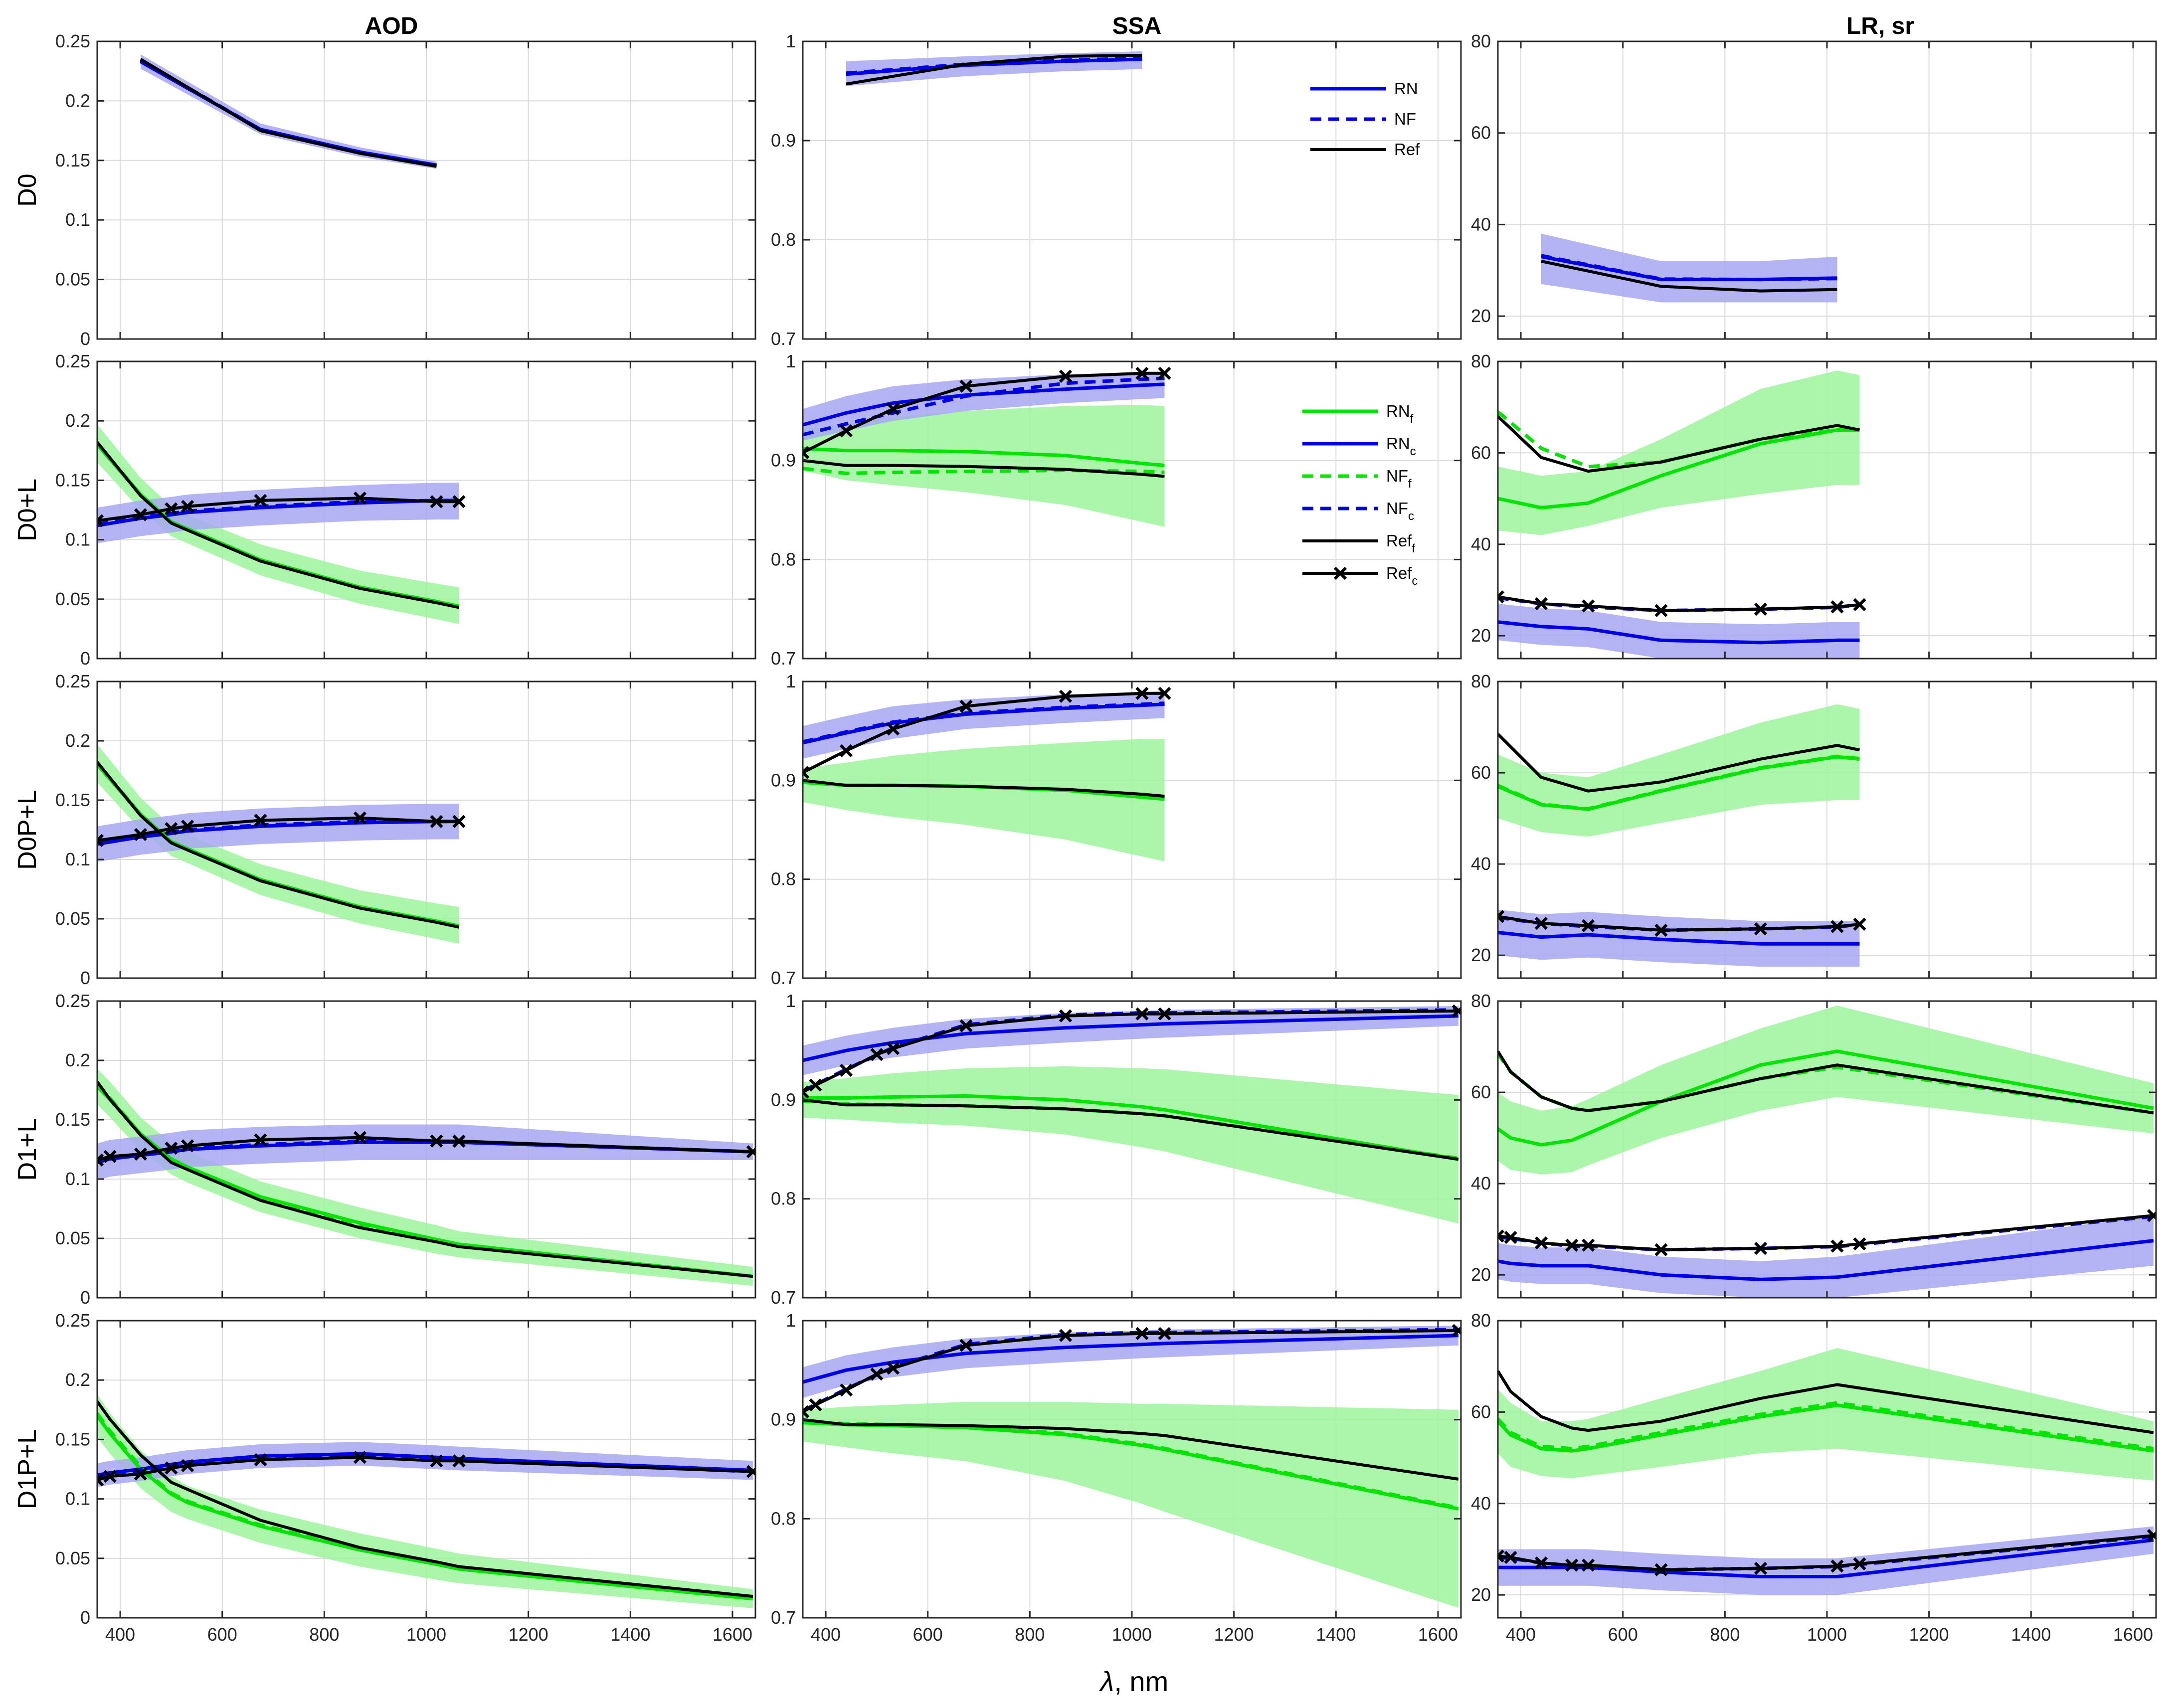 Image resolution: width=2176 pixels, height=1708 pixels. What do you see at coordinates (27, 830) in the screenshot?
I see `row-label-d0pl: D0P+L` at bounding box center [27, 830].